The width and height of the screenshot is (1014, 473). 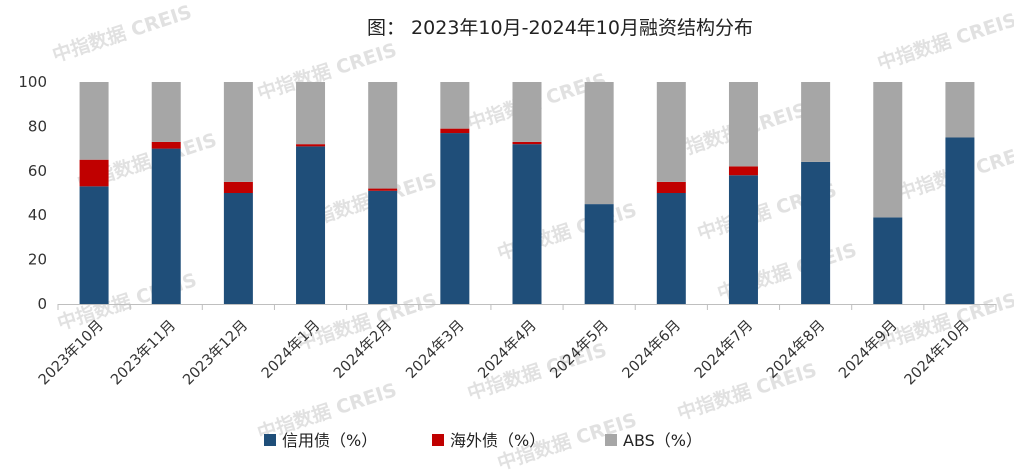 I want to click on y-tick-label: 20, so click(x=37, y=260).